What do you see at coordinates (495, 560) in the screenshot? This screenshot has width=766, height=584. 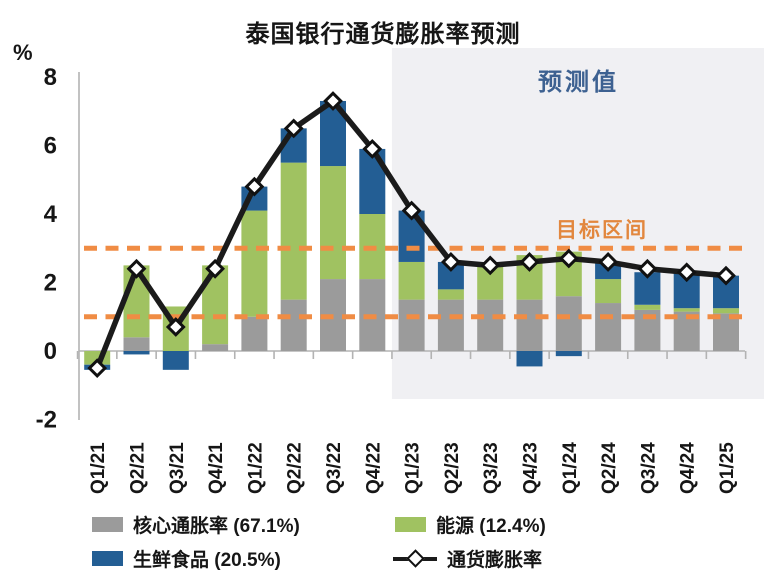 I see `legend-label-inflation: 通货膨胀率` at bounding box center [495, 560].